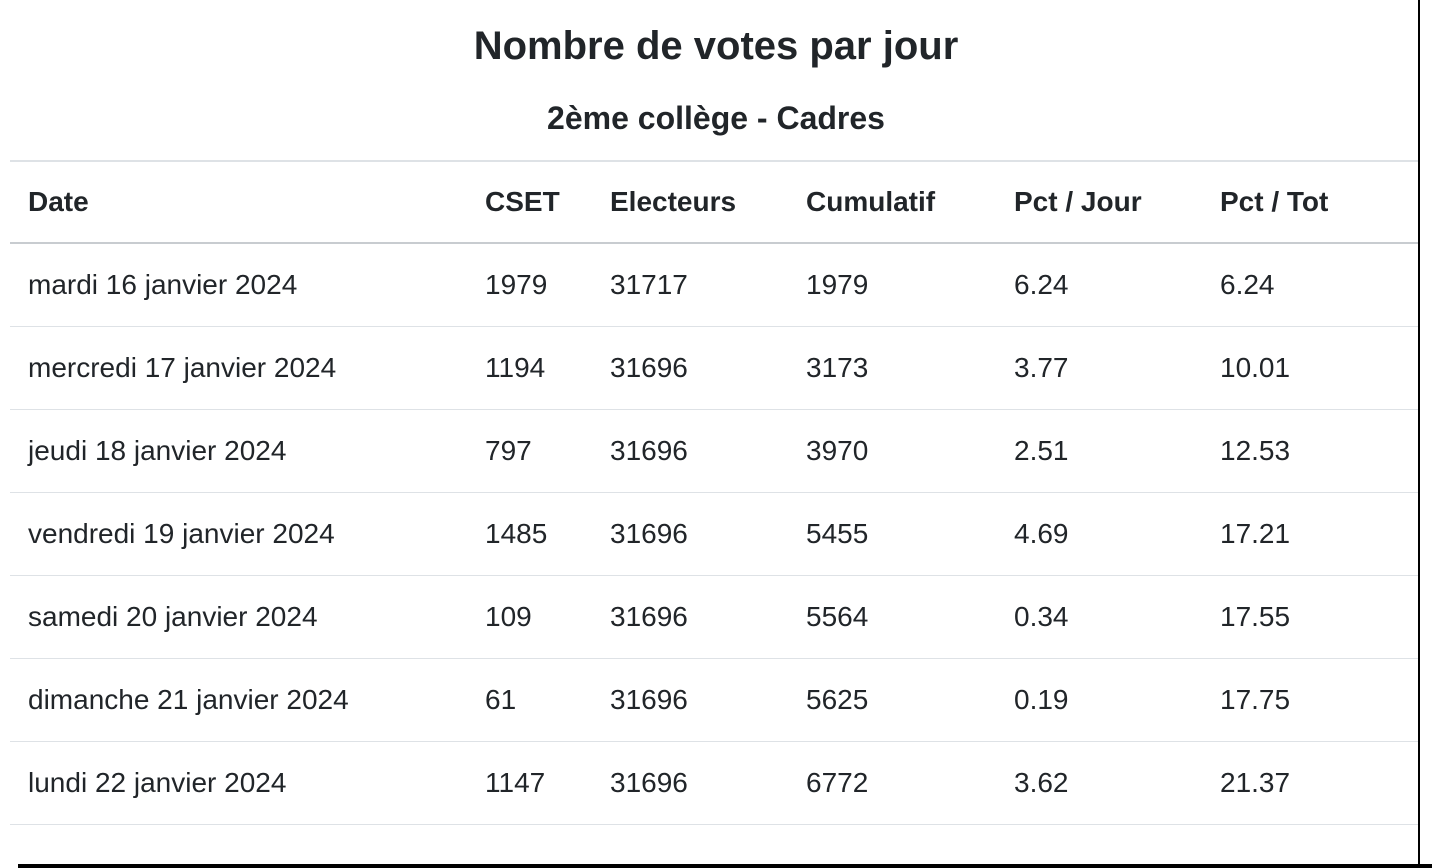 The image size is (1432, 868). What do you see at coordinates (1099, 534) in the screenshot?
I see `table-cell: 4.69` at bounding box center [1099, 534].